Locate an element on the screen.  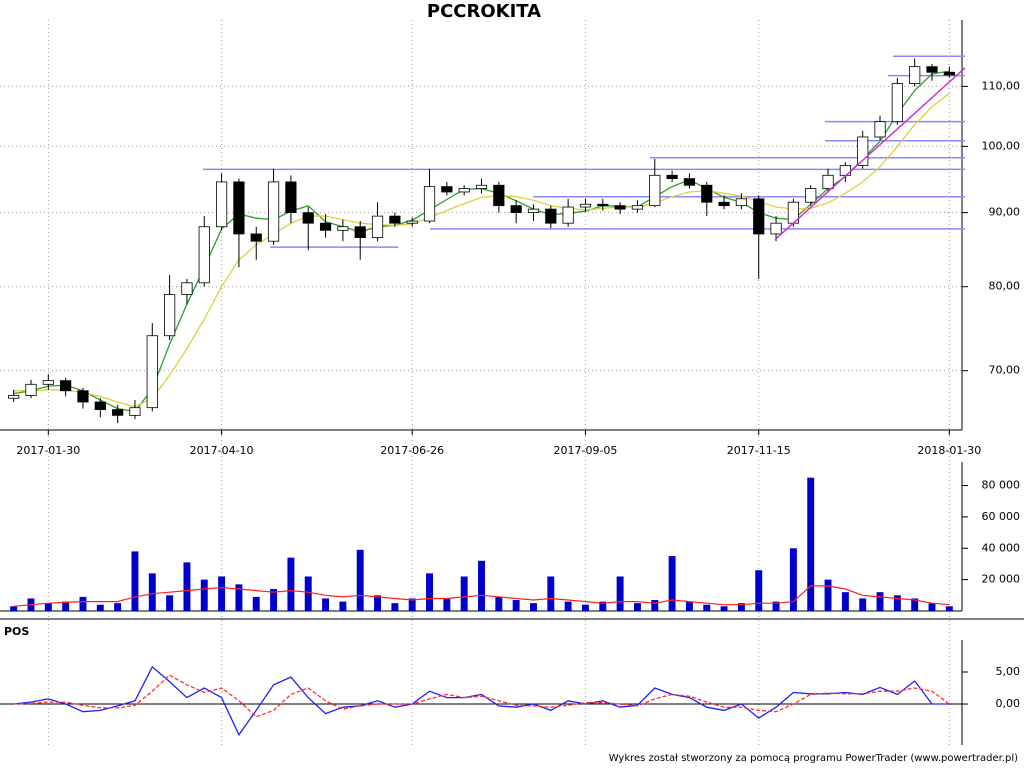
y-tick-label: 80 000 is located at coordinates (1001, 485).